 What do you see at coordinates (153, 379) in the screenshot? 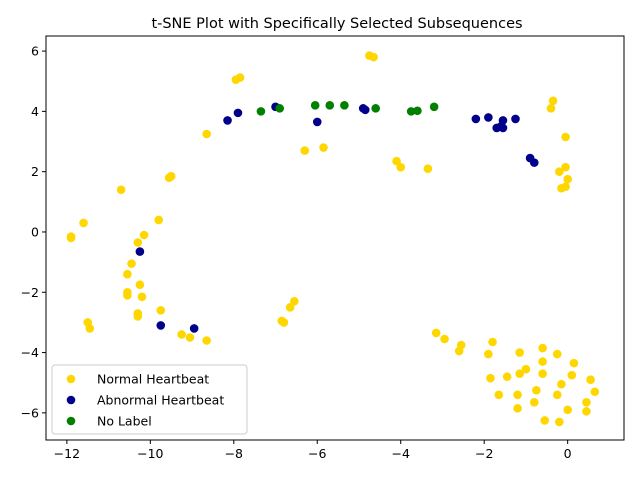
I see `legend-label: Normal Heartbeat` at bounding box center [153, 379].